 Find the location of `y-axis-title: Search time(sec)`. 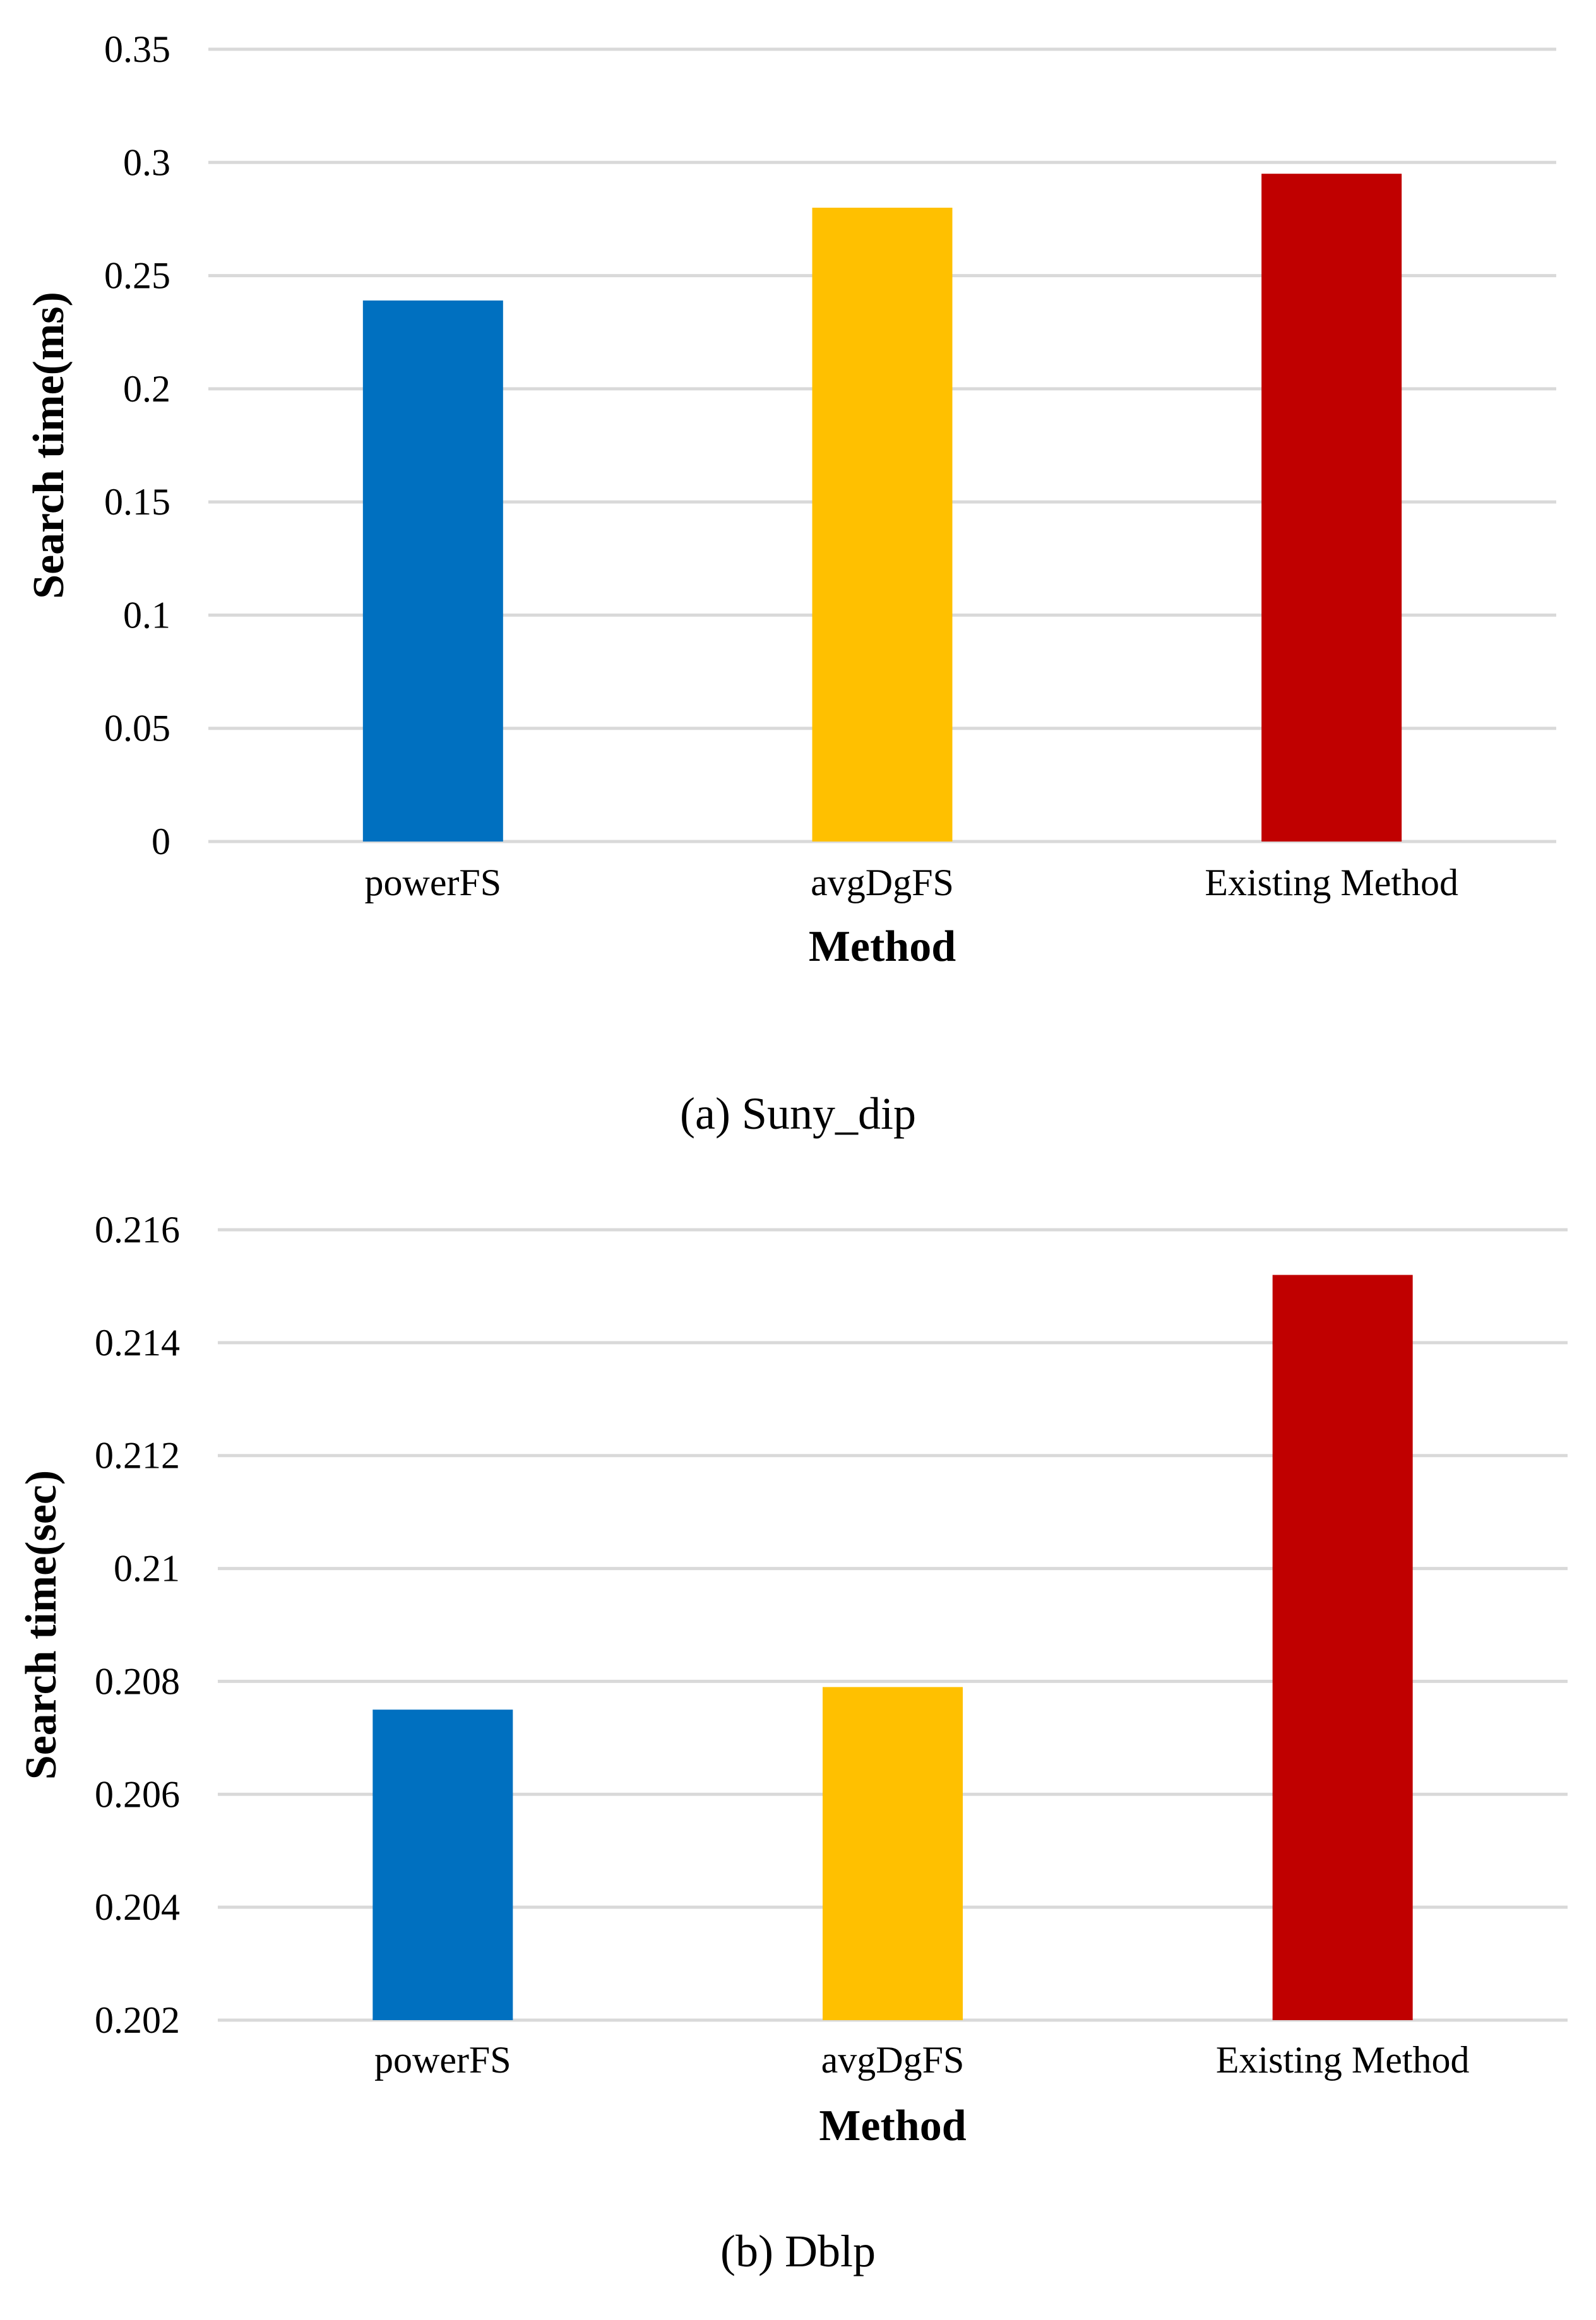

y-axis-title: Search time(sec) is located at coordinates (41, 1625).